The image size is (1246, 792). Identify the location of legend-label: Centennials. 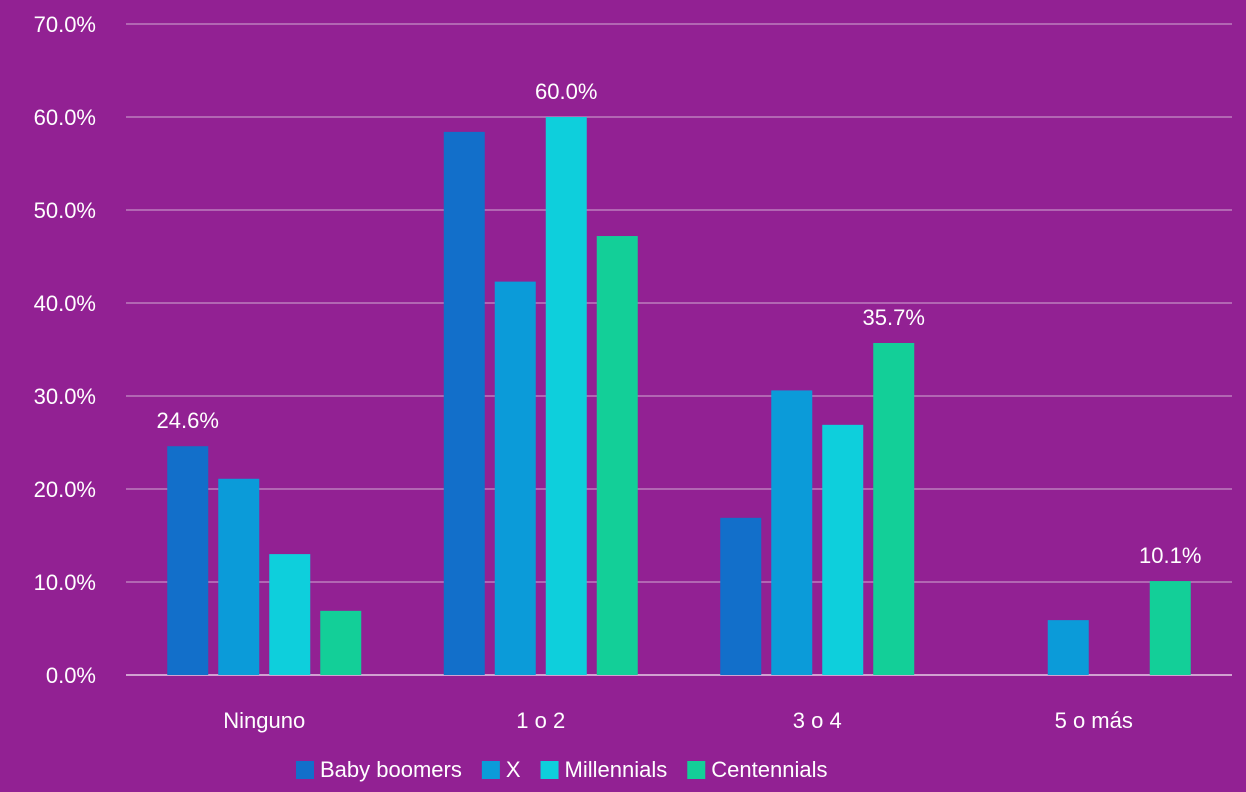
(769, 769).